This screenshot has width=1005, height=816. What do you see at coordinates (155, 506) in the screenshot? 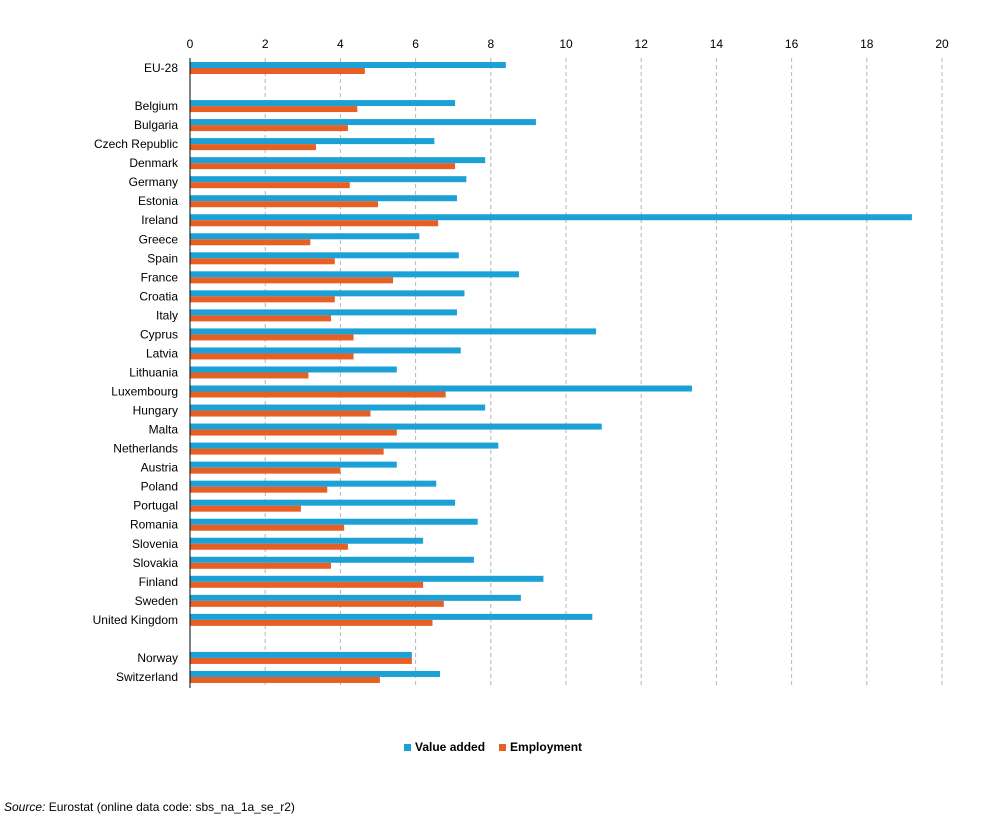
I see `category-label: Portugal` at bounding box center [155, 506].